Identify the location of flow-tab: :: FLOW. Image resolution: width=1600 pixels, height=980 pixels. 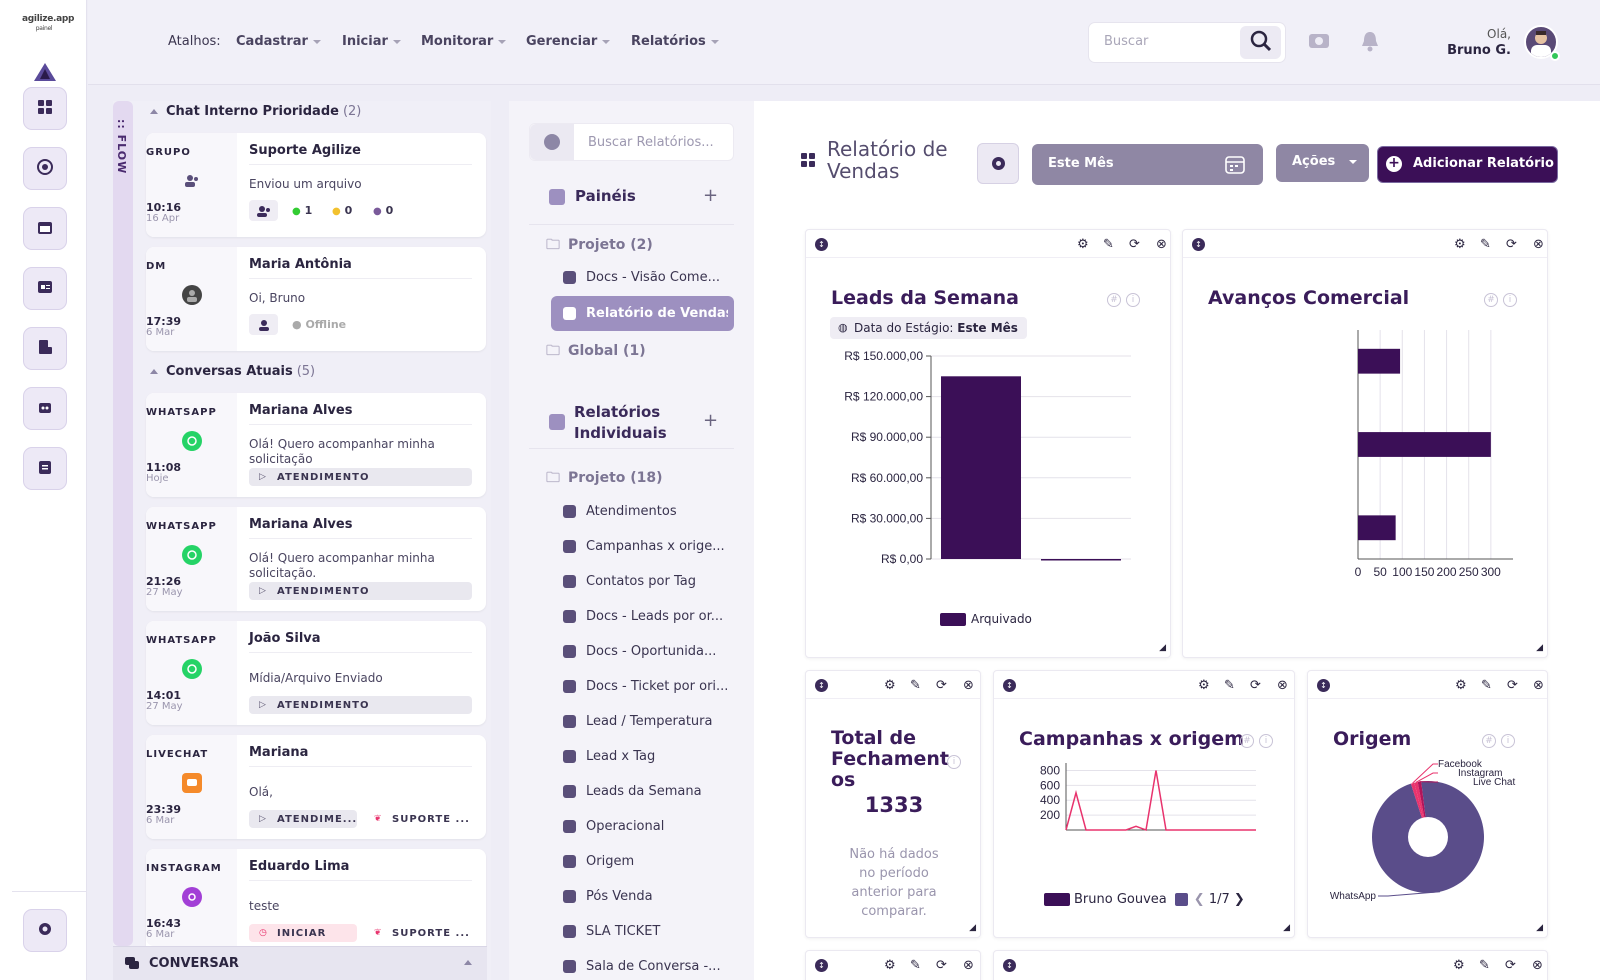
(123, 523).